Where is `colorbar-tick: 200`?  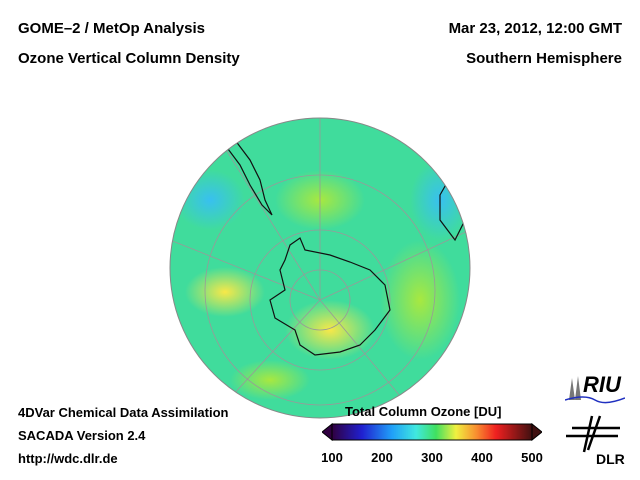 colorbar-tick: 200 is located at coordinates (382, 457).